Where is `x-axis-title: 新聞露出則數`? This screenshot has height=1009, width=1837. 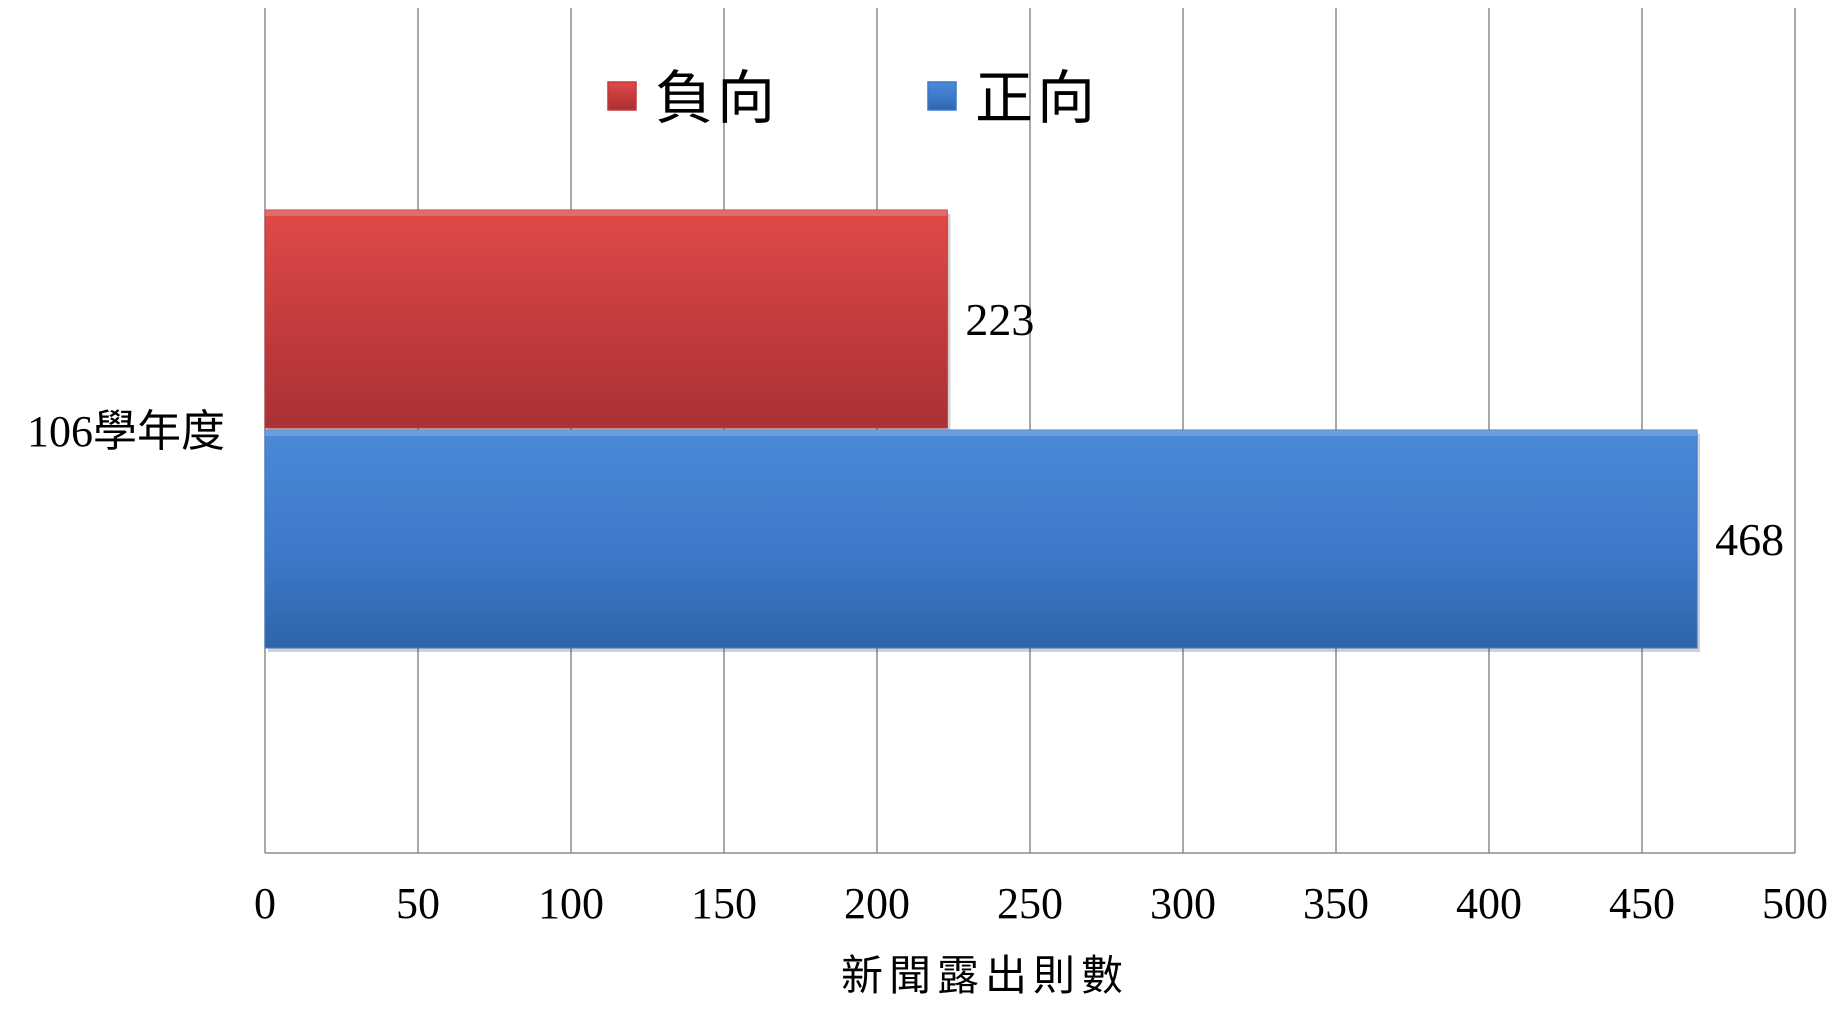
x-axis-title: 新聞露出則數 is located at coordinates (985, 975).